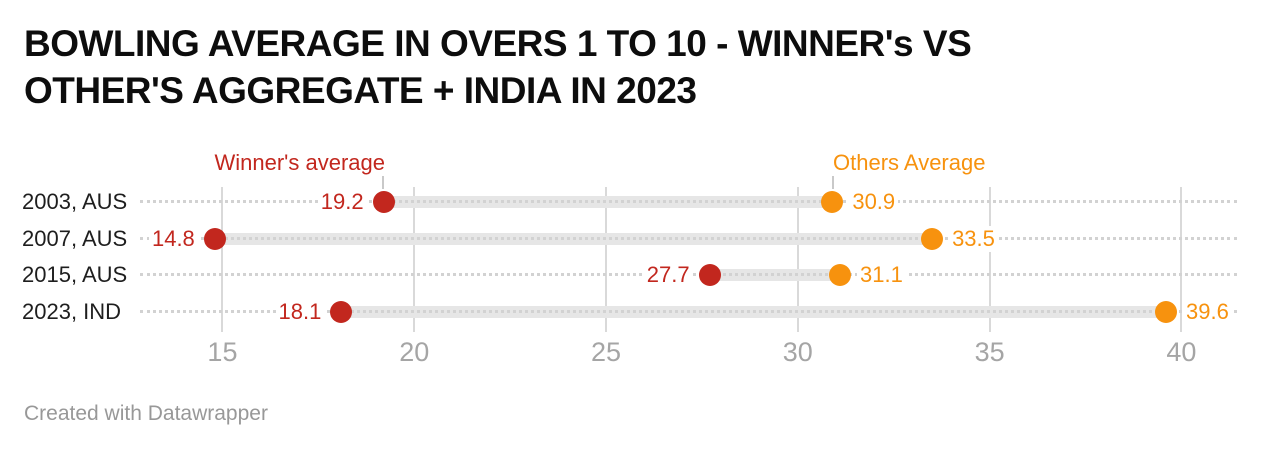 This screenshot has height=450, width=1276. Describe the element at coordinates (146, 413) in the screenshot. I see `attribution-text: Created with Datawrapper` at that location.